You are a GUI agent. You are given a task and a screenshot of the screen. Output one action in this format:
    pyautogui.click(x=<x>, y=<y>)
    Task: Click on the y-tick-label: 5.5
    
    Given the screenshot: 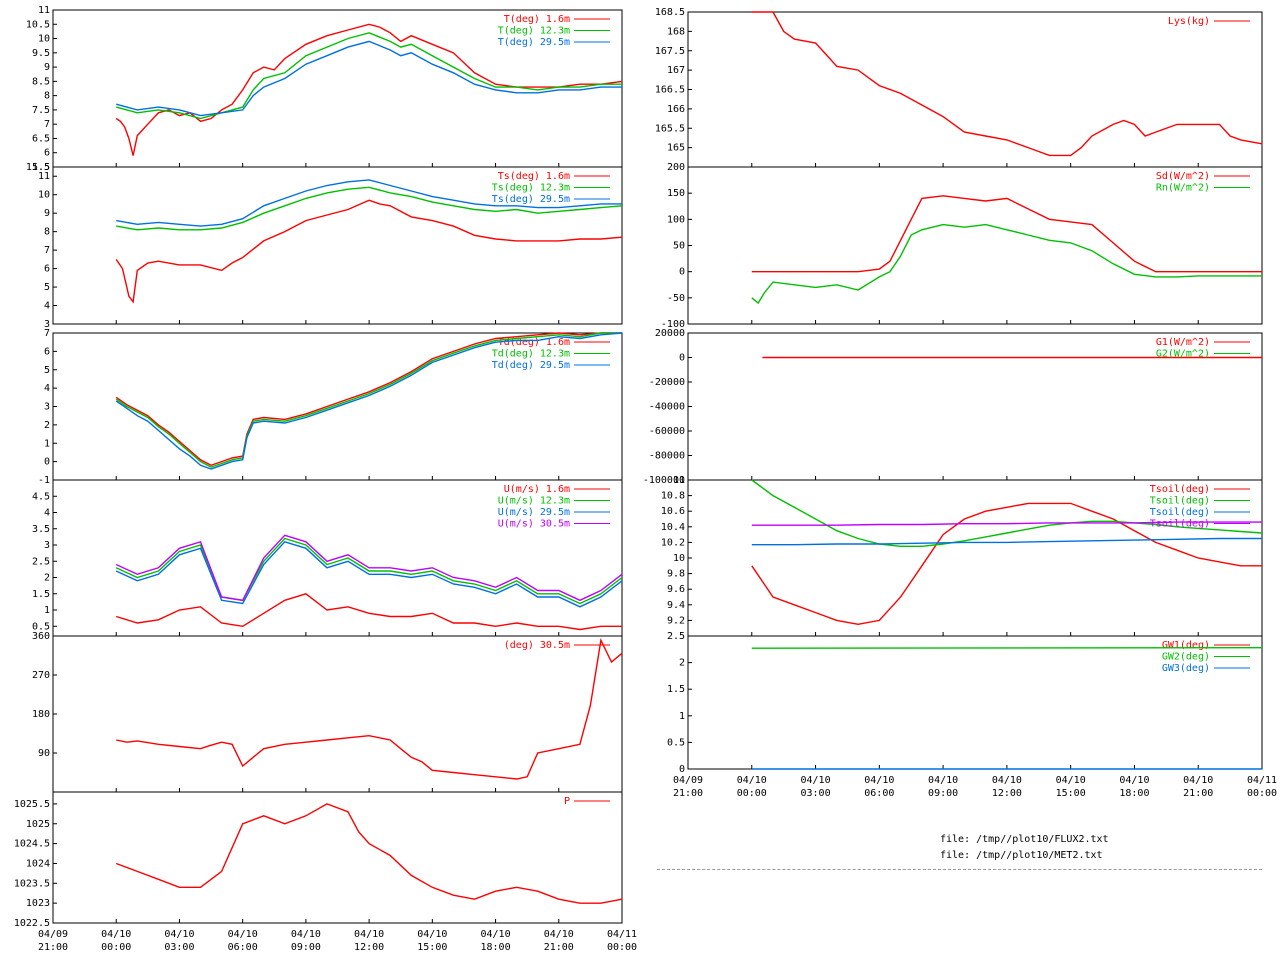 What is the action you would take?
    pyautogui.click(x=41, y=167)
    